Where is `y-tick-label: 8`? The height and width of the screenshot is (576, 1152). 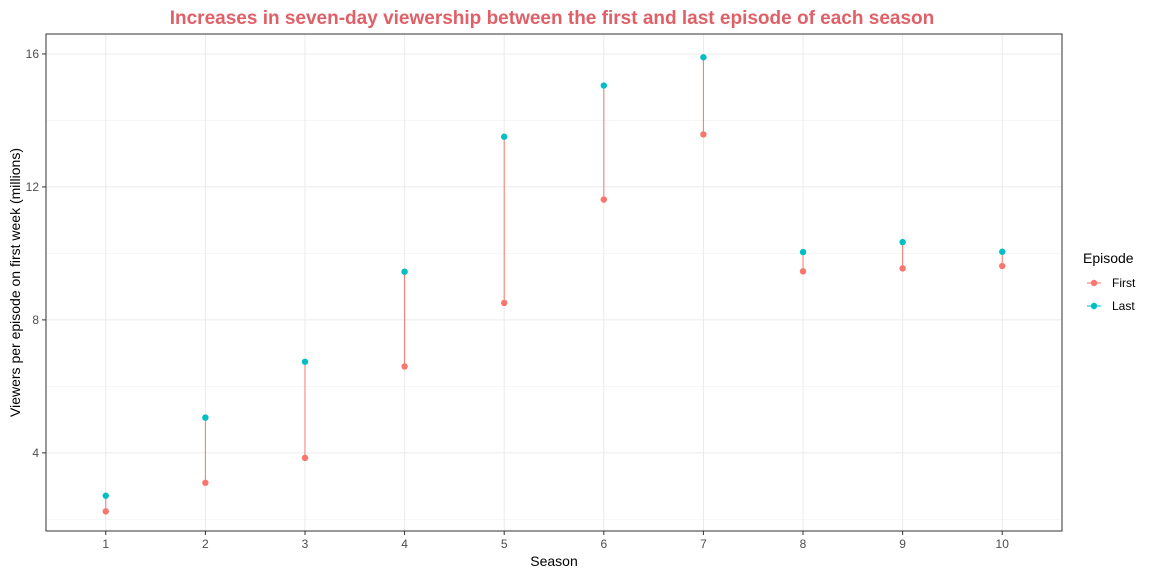
y-tick-label: 8 is located at coordinates (35, 320).